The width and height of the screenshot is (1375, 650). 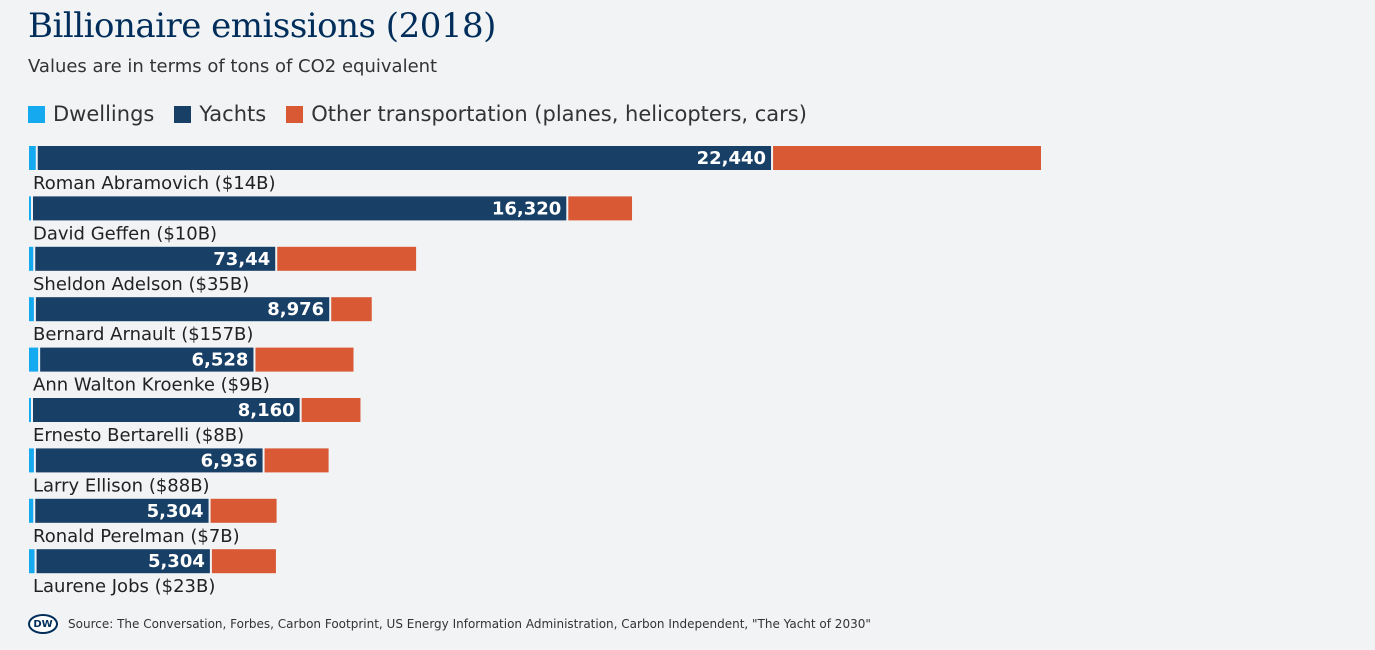 I want to click on bar-yachts-david-geffen, so click(x=300, y=208).